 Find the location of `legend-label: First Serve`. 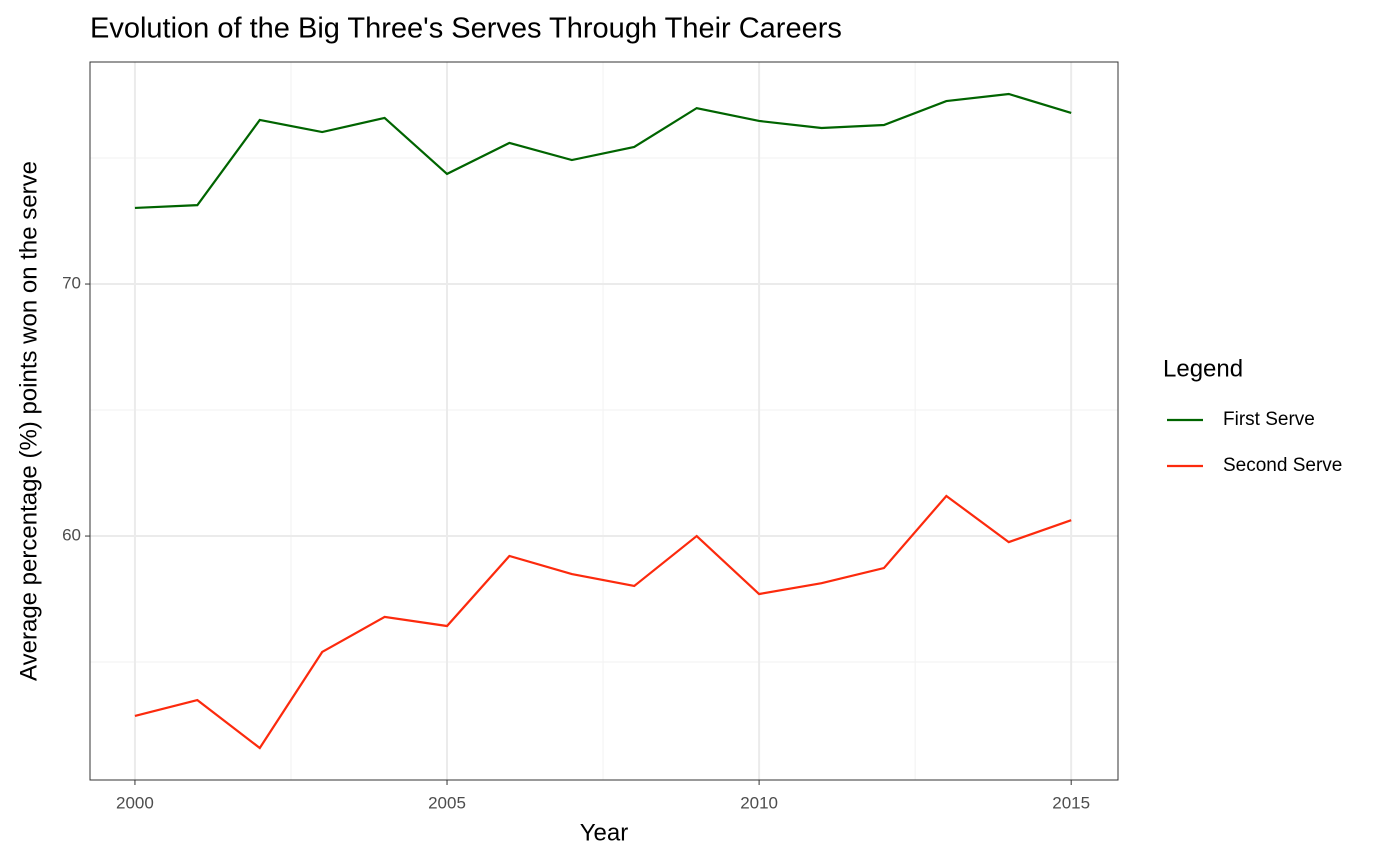

legend-label: First Serve is located at coordinates (1269, 419).